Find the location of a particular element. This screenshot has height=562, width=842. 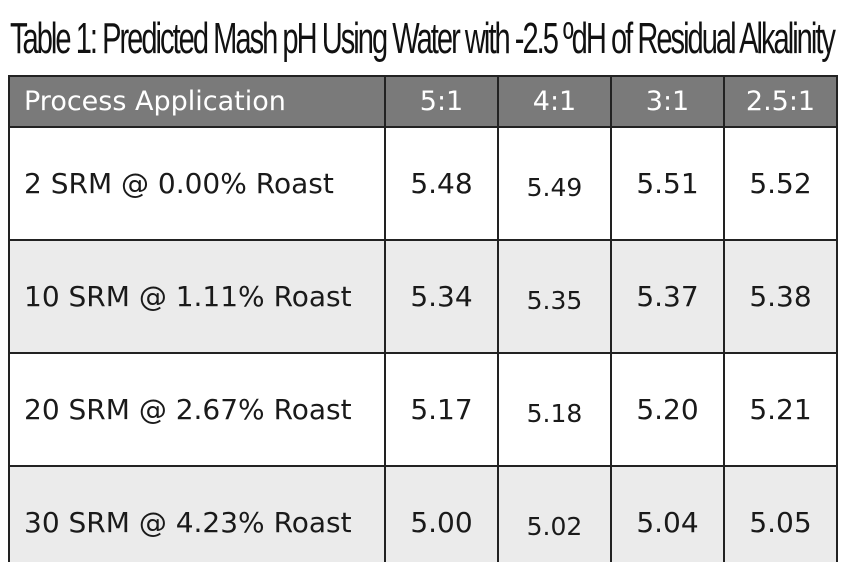

header-ratio-5-1: 5:1 is located at coordinates (441, 101).